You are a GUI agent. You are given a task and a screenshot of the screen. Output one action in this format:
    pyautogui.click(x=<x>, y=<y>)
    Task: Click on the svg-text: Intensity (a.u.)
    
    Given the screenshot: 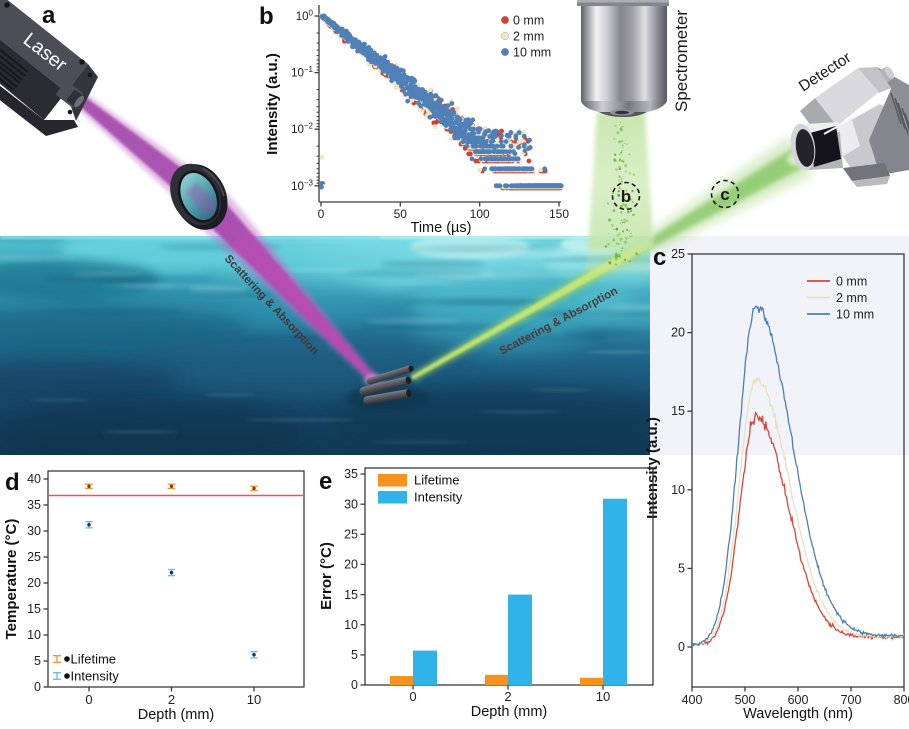 What is the action you would take?
    pyautogui.click(x=272, y=104)
    